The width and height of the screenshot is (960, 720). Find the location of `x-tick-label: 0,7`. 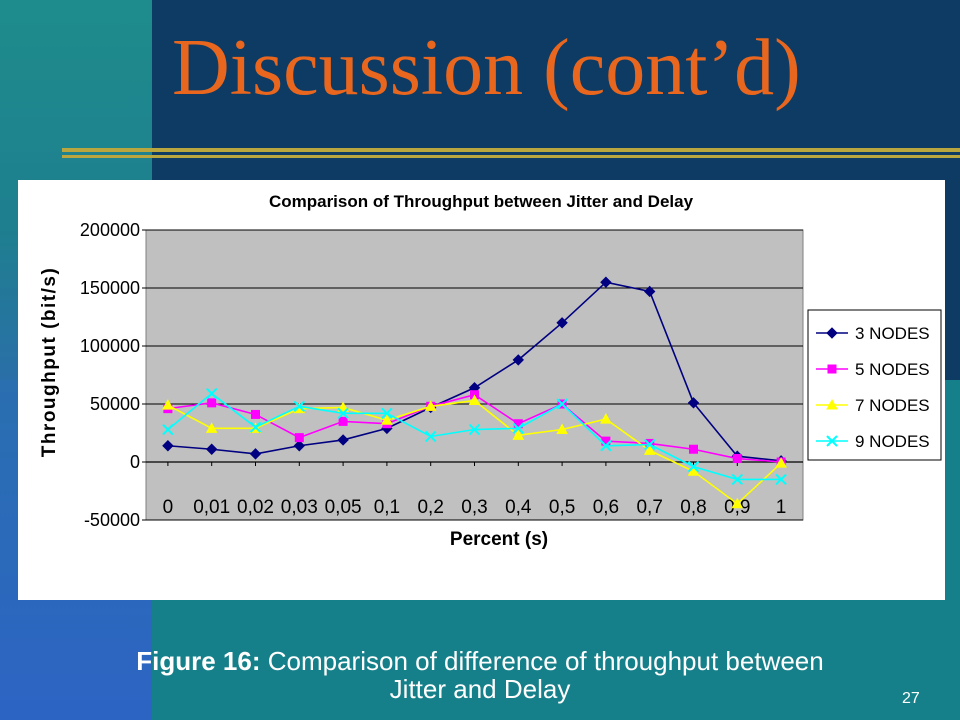

x-tick-label: 0,7 is located at coordinates (649, 507).